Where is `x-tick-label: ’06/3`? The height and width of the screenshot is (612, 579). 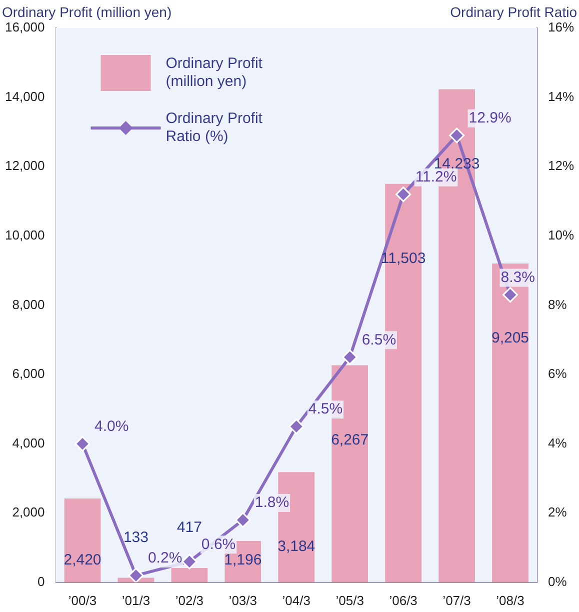
x-tick-label: ’06/3 is located at coordinates (403, 600).